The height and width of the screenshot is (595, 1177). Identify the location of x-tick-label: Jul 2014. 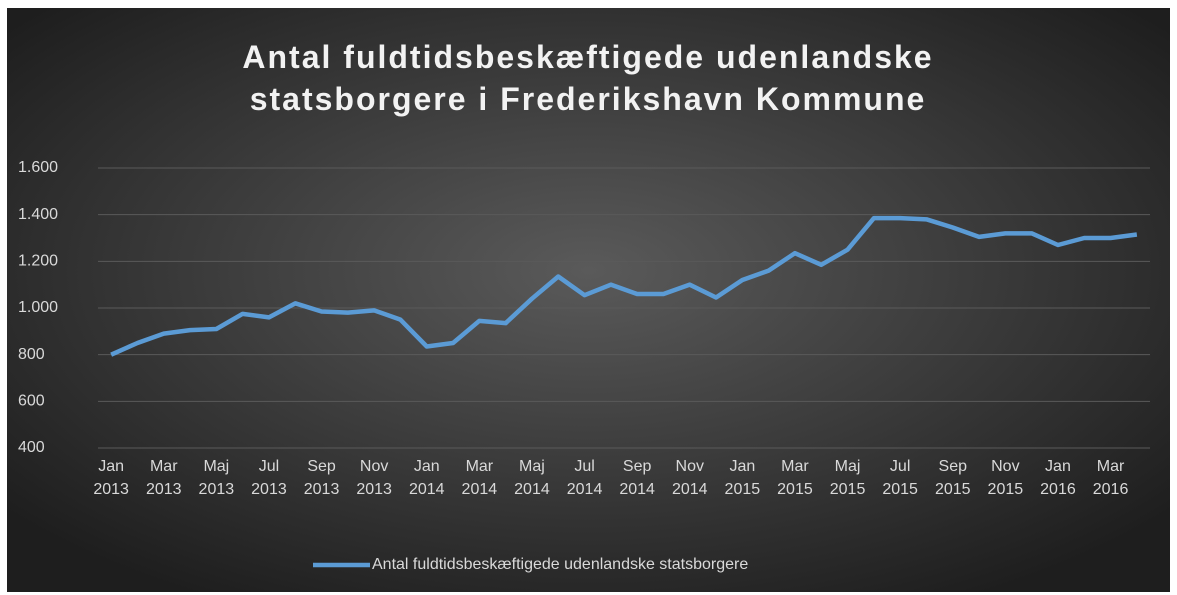
(585, 478).